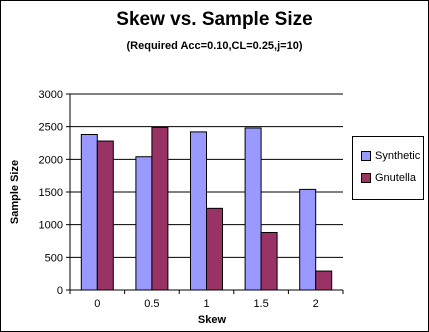 This screenshot has height=332, width=429. I want to click on x-tick-label: 0, so click(97, 304).